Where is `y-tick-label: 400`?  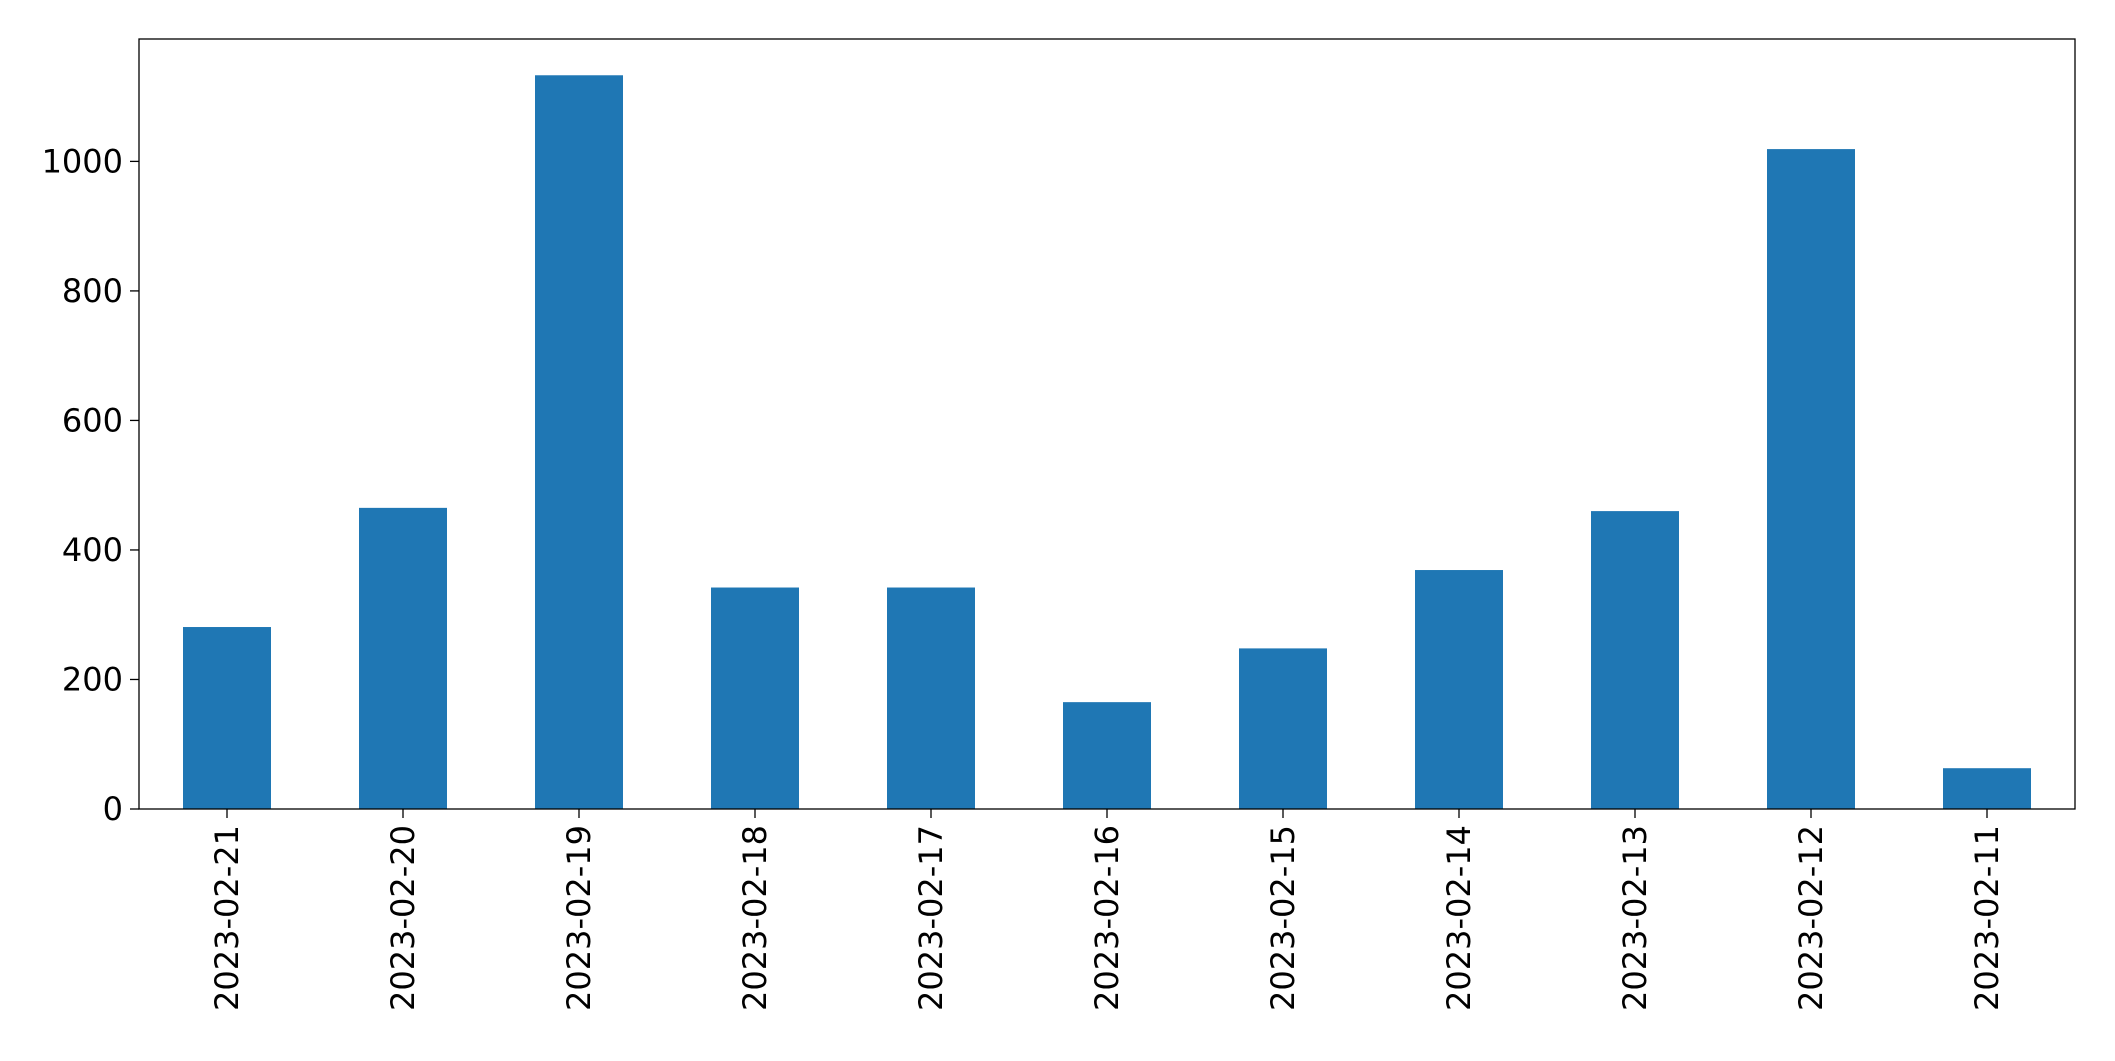
y-tick-label: 400 is located at coordinates (92, 550).